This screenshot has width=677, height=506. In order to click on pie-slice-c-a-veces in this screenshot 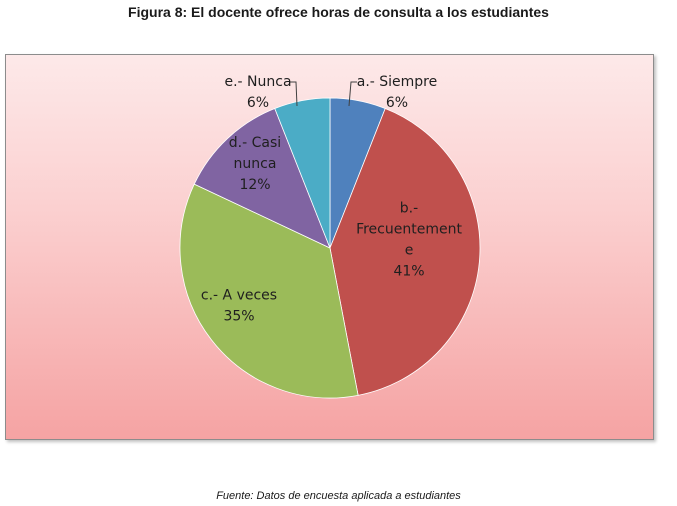, I will do `click(269, 291)`.